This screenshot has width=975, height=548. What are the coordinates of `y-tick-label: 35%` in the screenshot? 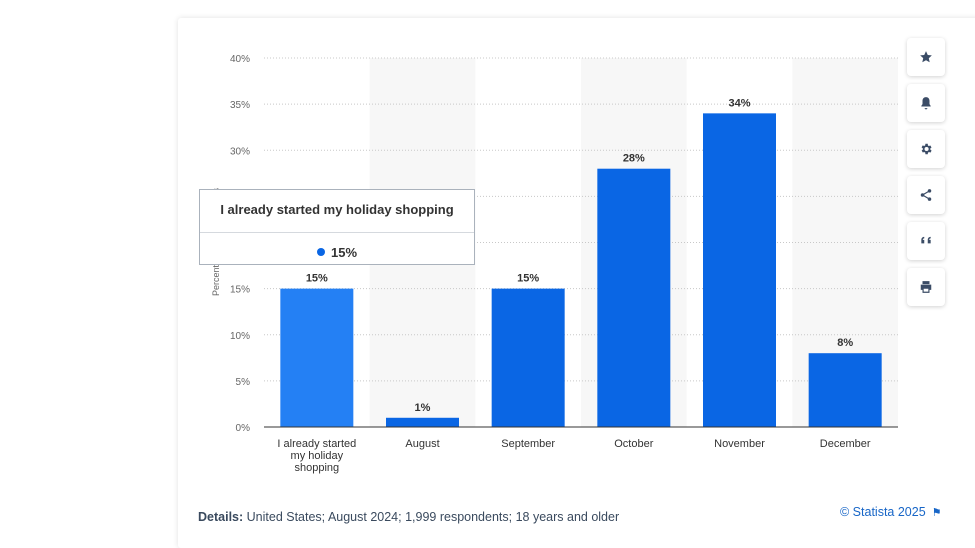 It's located at (240, 105).